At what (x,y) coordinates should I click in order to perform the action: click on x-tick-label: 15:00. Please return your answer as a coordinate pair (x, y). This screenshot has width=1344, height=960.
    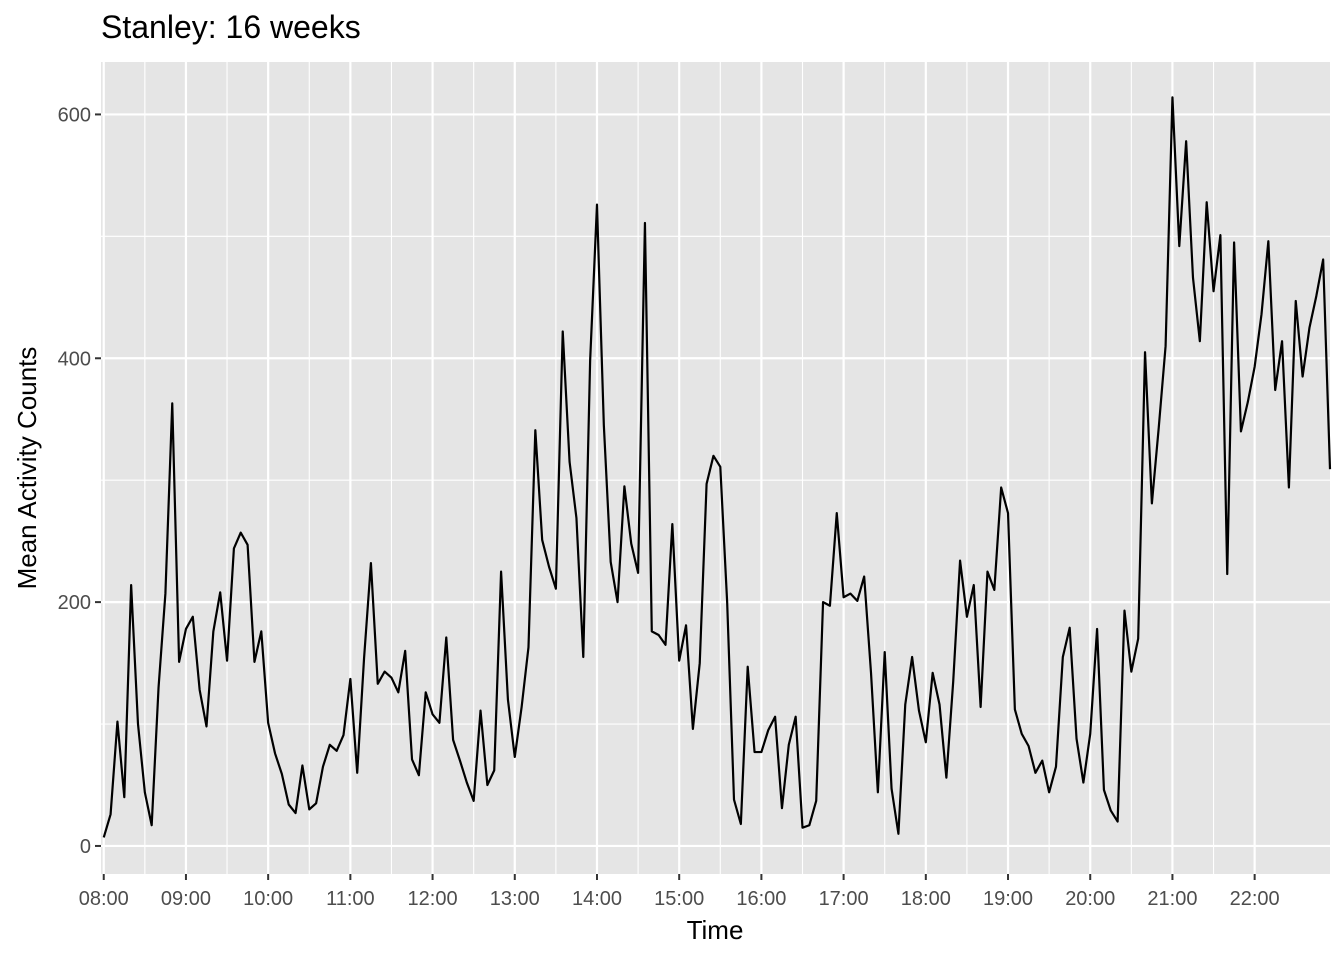
    Looking at the image, I should click on (679, 899).